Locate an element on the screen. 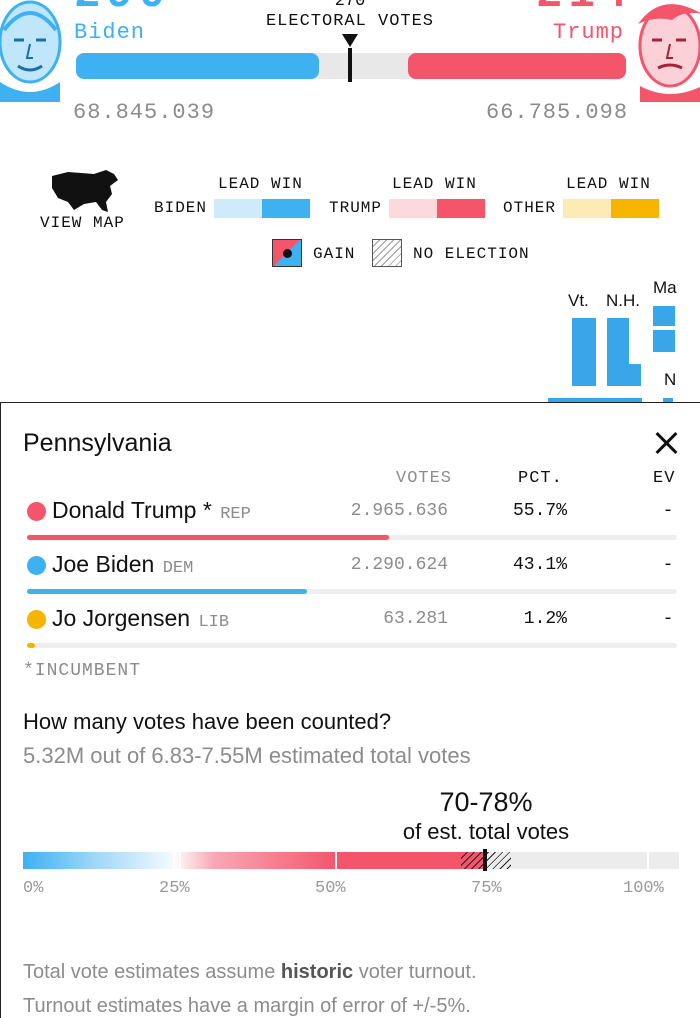 The height and width of the screenshot is (1018, 700). column-pct: PCT. is located at coordinates (540, 478).